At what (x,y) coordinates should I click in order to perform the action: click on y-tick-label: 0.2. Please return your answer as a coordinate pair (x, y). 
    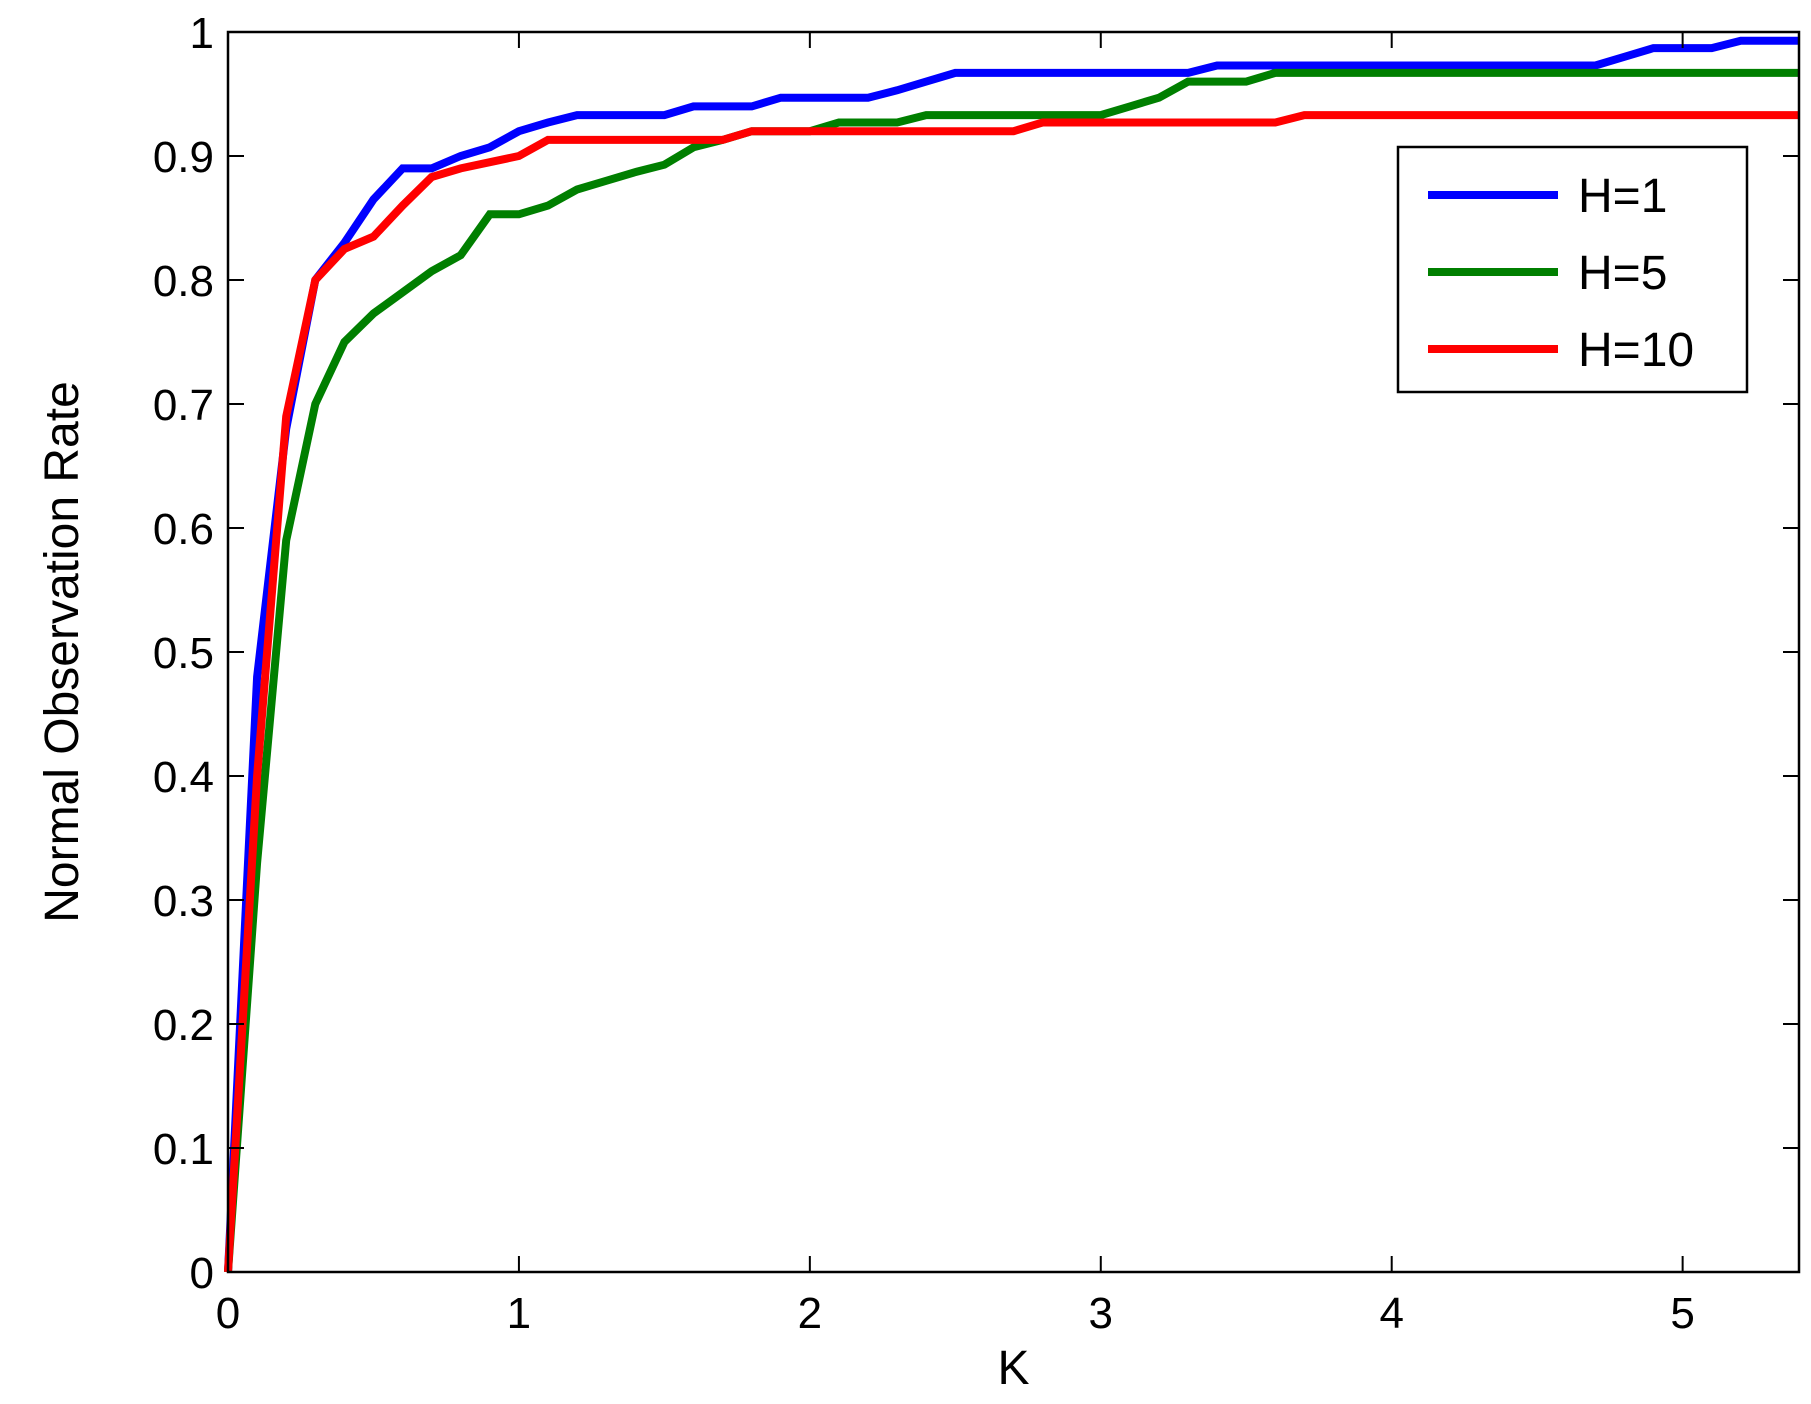
    Looking at the image, I should click on (183, 1025).